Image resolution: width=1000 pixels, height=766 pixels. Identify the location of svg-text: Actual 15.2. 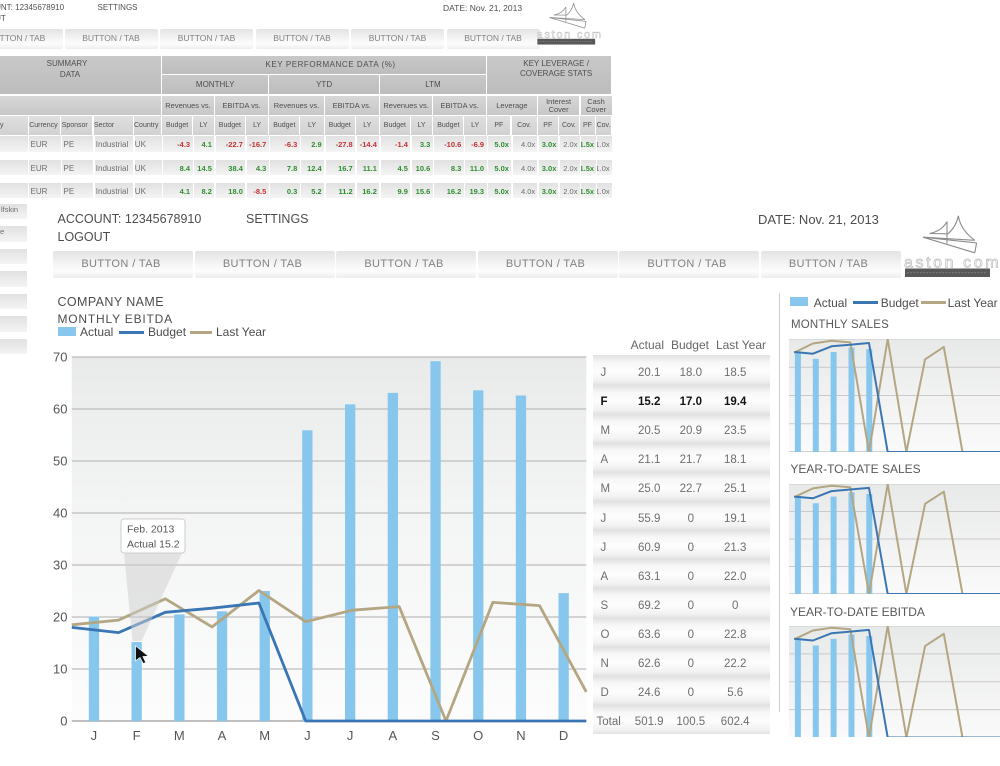
(153, 545).